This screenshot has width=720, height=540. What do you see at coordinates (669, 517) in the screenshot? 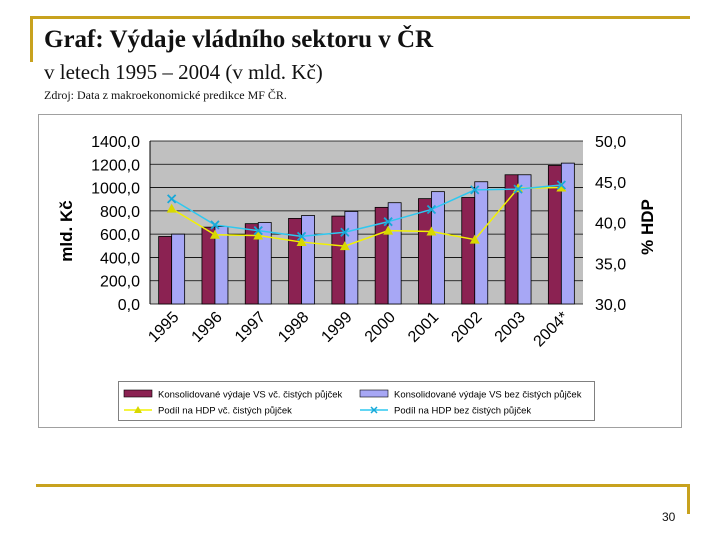
I see `page-number: 30` at bounding box center [669, 517].